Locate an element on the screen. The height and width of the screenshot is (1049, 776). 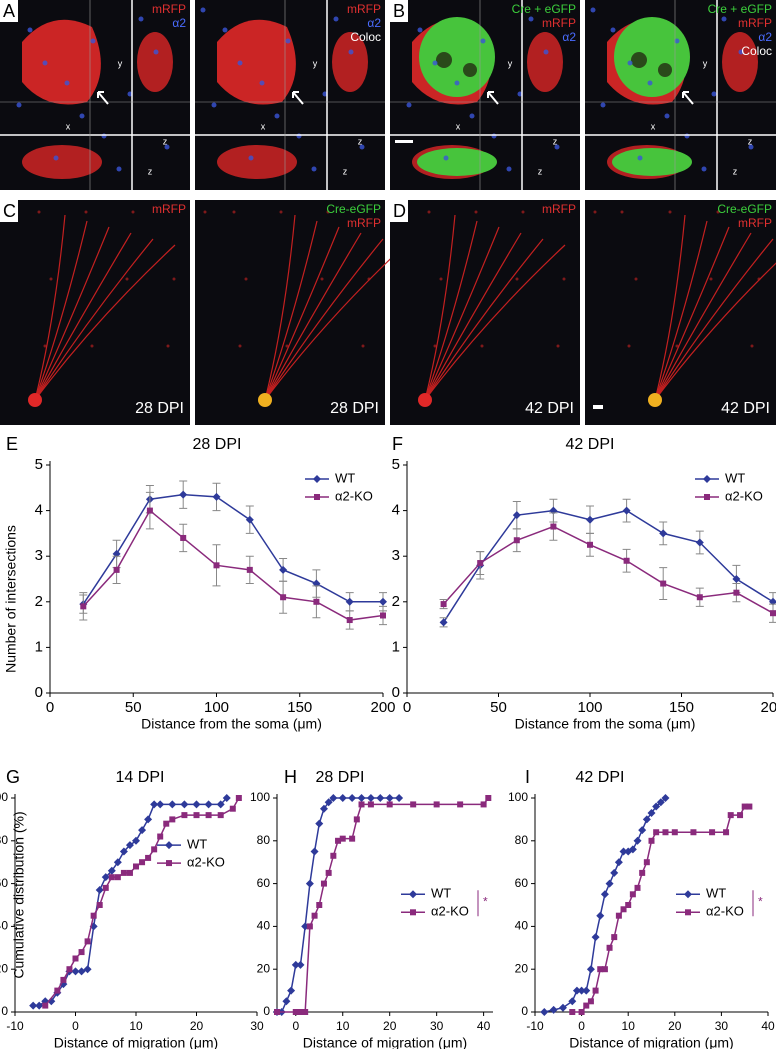
legend-label: WT is located at coordinates (716, 893).